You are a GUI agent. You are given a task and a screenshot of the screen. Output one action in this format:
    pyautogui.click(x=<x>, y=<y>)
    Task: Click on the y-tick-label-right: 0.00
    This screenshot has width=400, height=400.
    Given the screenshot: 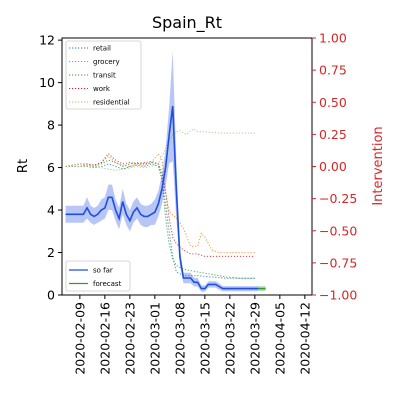 What is the action you would take?
    pyautogui.click(x=333, y=166)
    